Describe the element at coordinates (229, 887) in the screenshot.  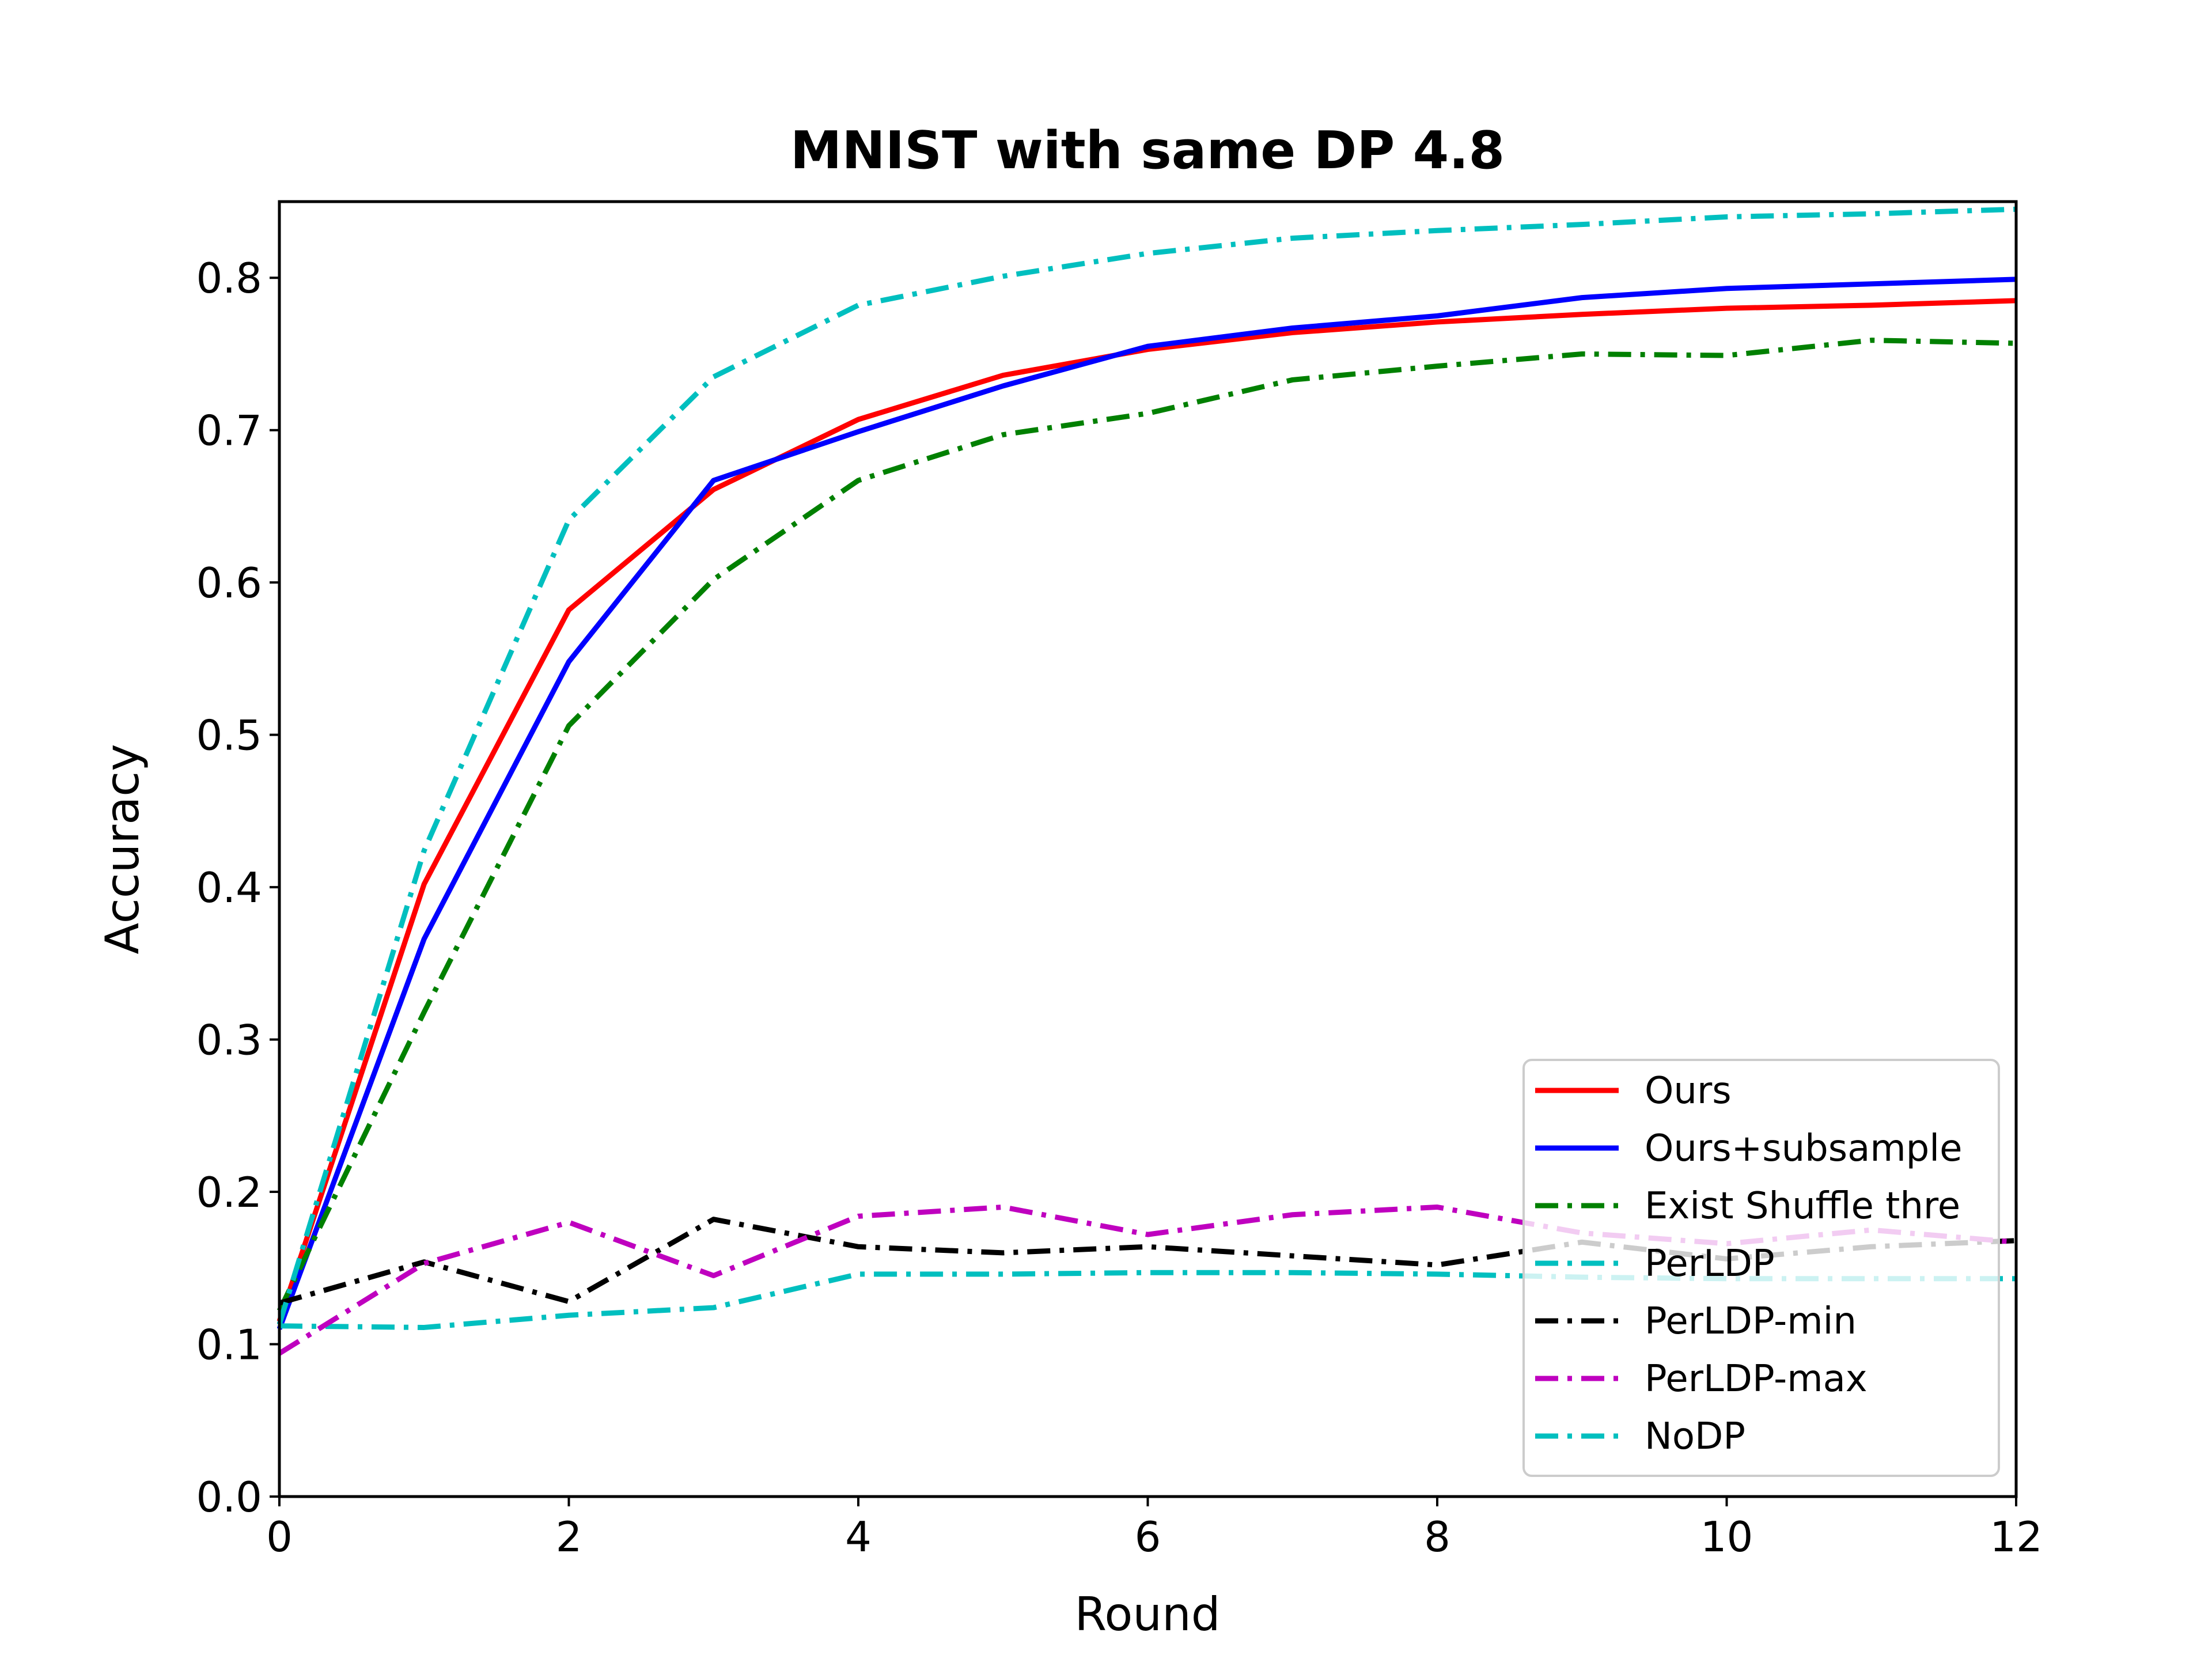
I see `y-tick-label: 0.4` at that location.